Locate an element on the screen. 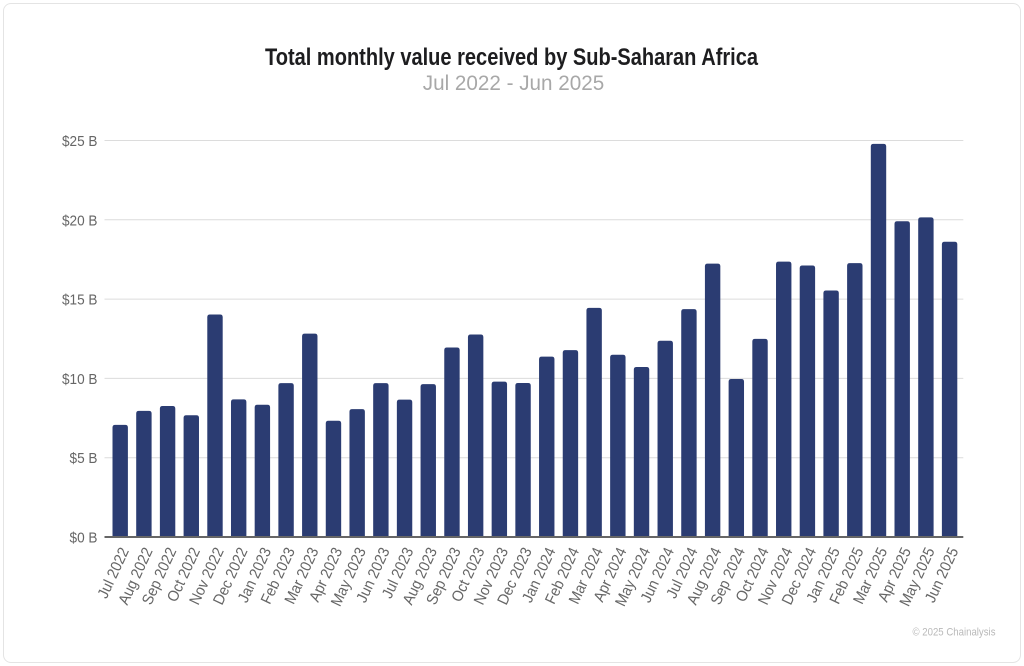  svg-text: Jul 2022 - Jun 2025 is located at coordinates (514, 83).